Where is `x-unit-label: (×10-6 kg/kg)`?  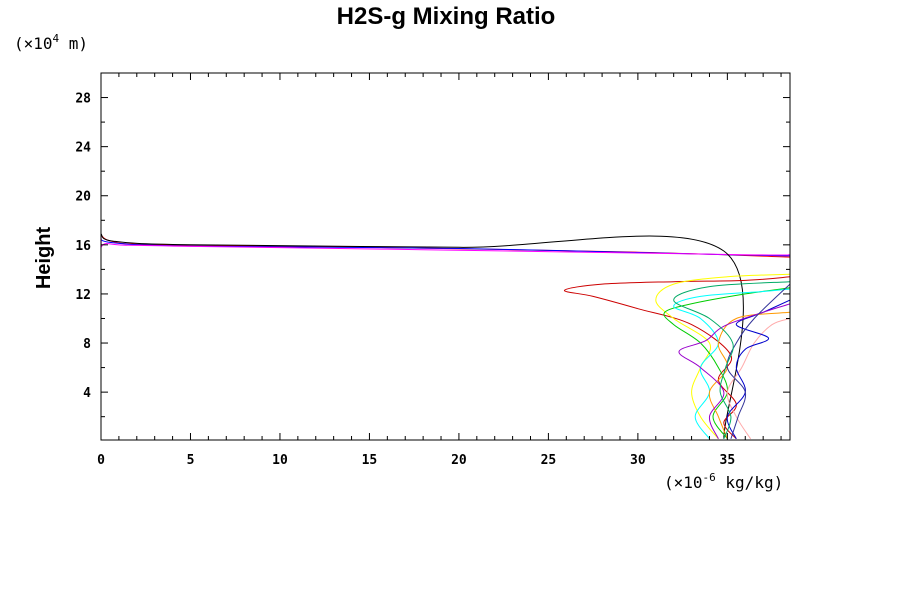
x-unit-label: (×10-6 kg/kg) is located at coordinates (723, 481).